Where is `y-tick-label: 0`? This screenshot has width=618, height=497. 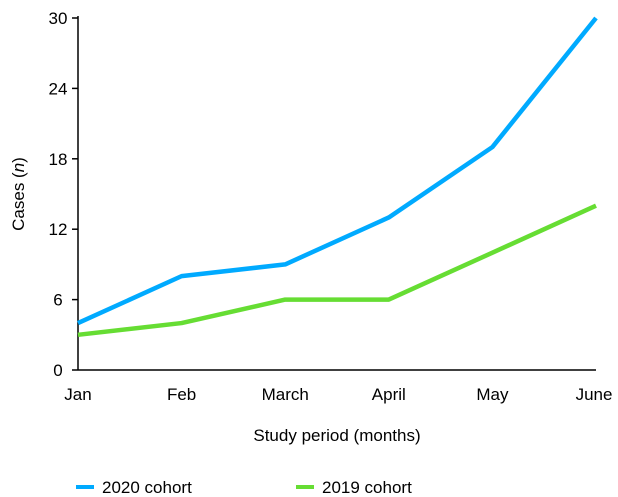
y-tick-label: 0 is located at coordinates (57, 370).